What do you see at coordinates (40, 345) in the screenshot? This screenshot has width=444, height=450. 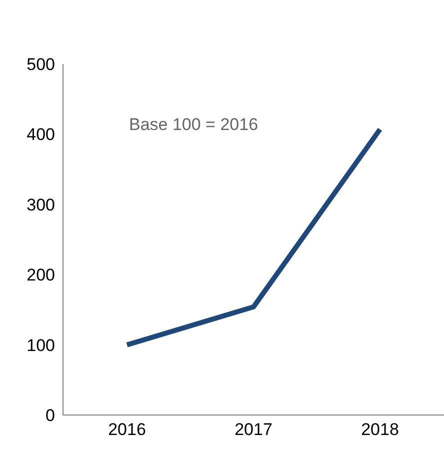 I see `y-tick-label: 100` at bounding box center [40, 345].